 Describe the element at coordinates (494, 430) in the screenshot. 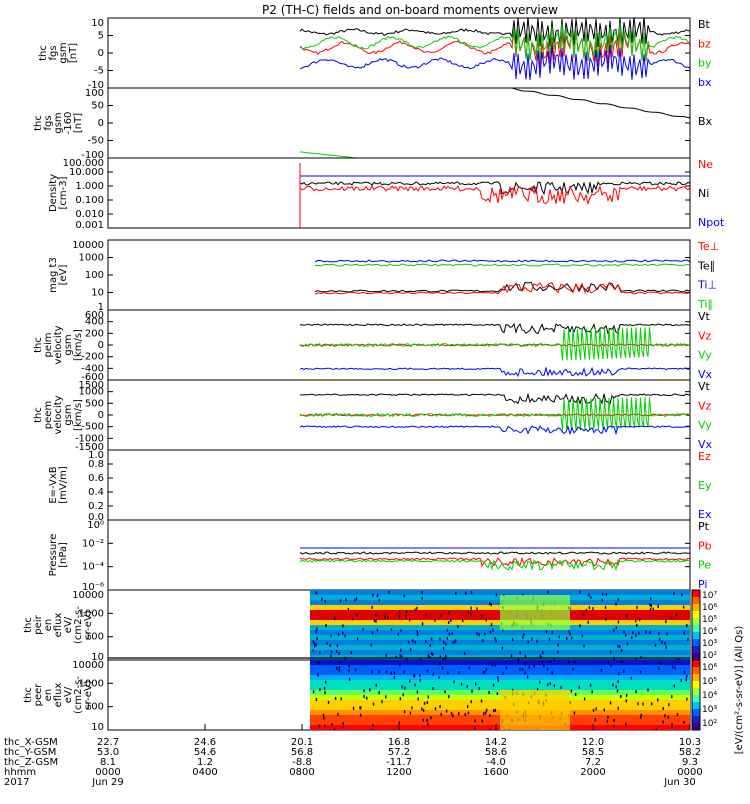

I see `series-Vx` at that location.